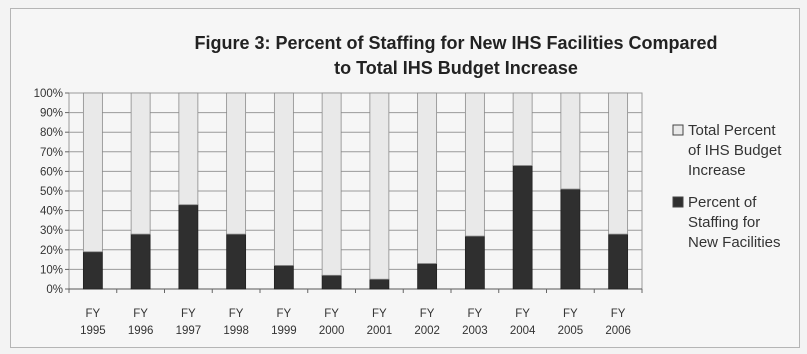  What do you see at coordinates (92, 172) in the screenshot?
I see `bar-total-1995` at bounding box center [92, 172].